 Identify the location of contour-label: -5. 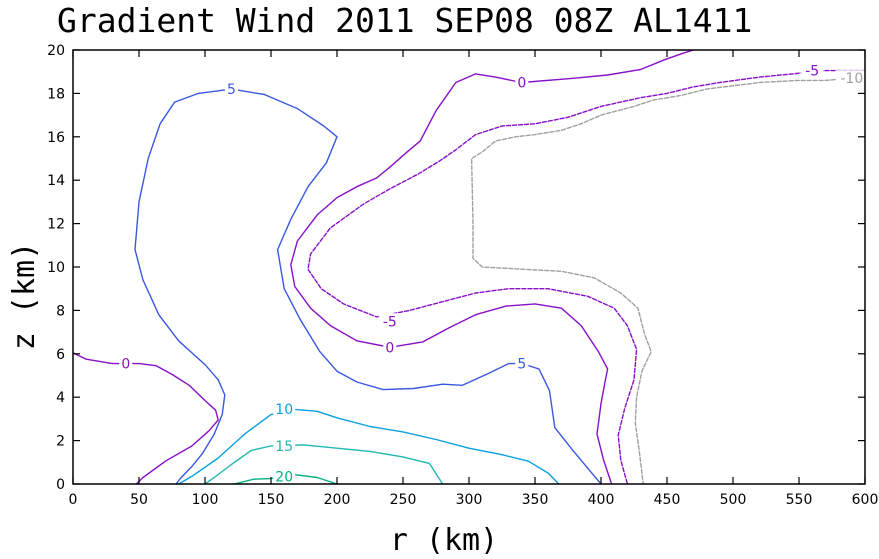
(390, 322).